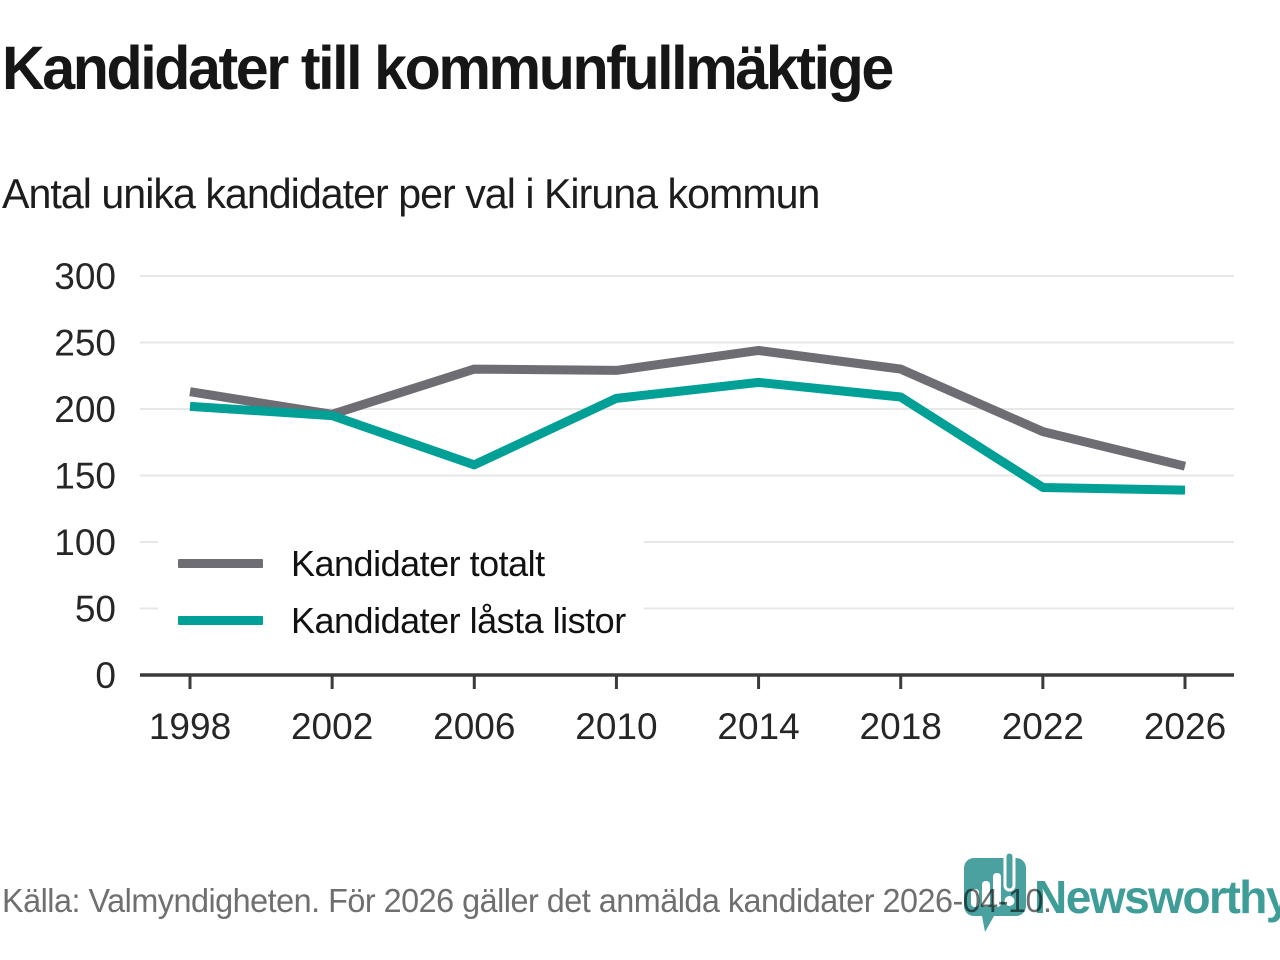 This screenshot has width=1280, height=960. What do you see at coordinates (85, 409) in the screenshot?
I see `y-axis-tick-label: 200` at bounding box center [85, 409].